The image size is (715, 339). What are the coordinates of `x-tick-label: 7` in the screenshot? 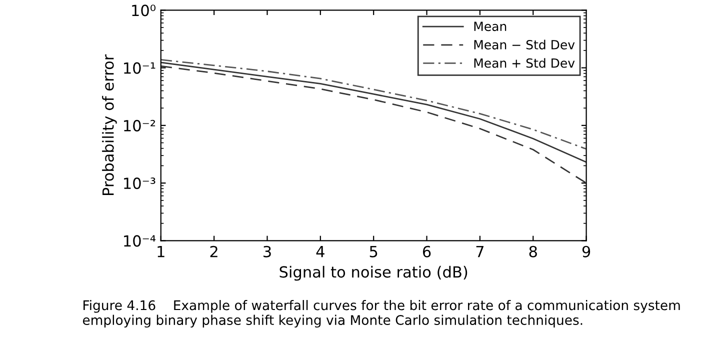 It's located at (480, 252).